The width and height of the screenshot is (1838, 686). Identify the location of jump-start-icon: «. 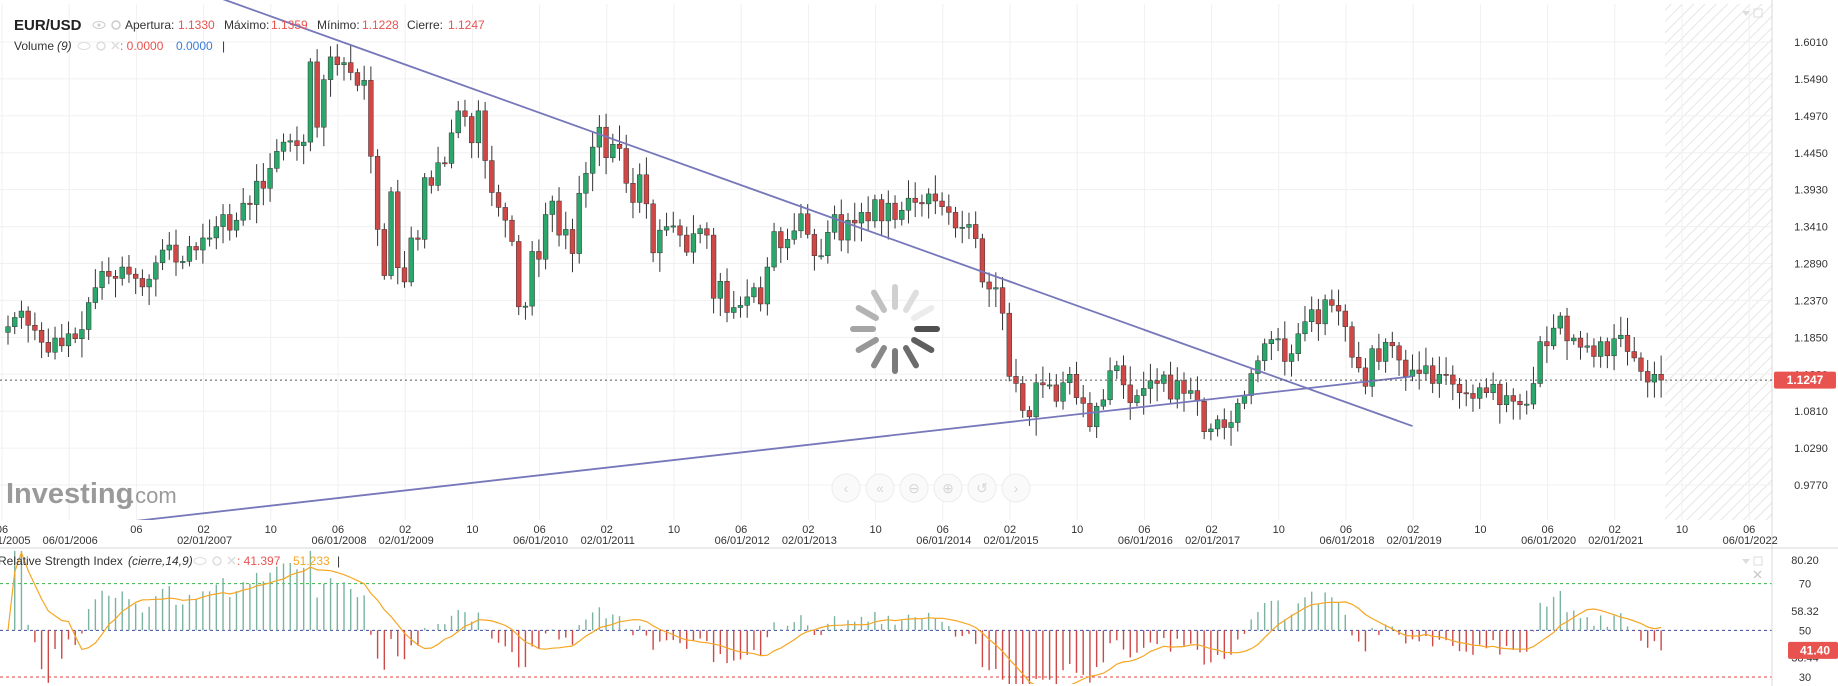
(880, 488).